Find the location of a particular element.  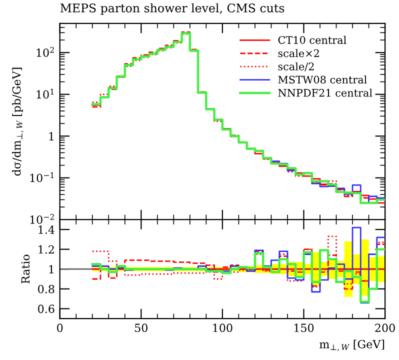

legend-label: NNPDF21 central is located at coordinates (325, 92).